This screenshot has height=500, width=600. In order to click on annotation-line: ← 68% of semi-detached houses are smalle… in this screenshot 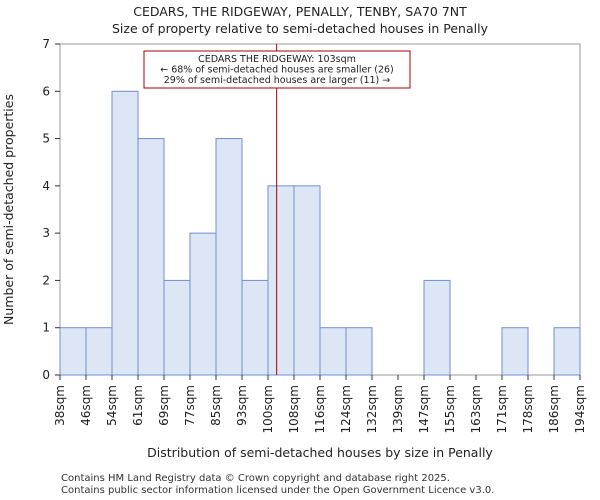, I will do `click(277, 70)`.